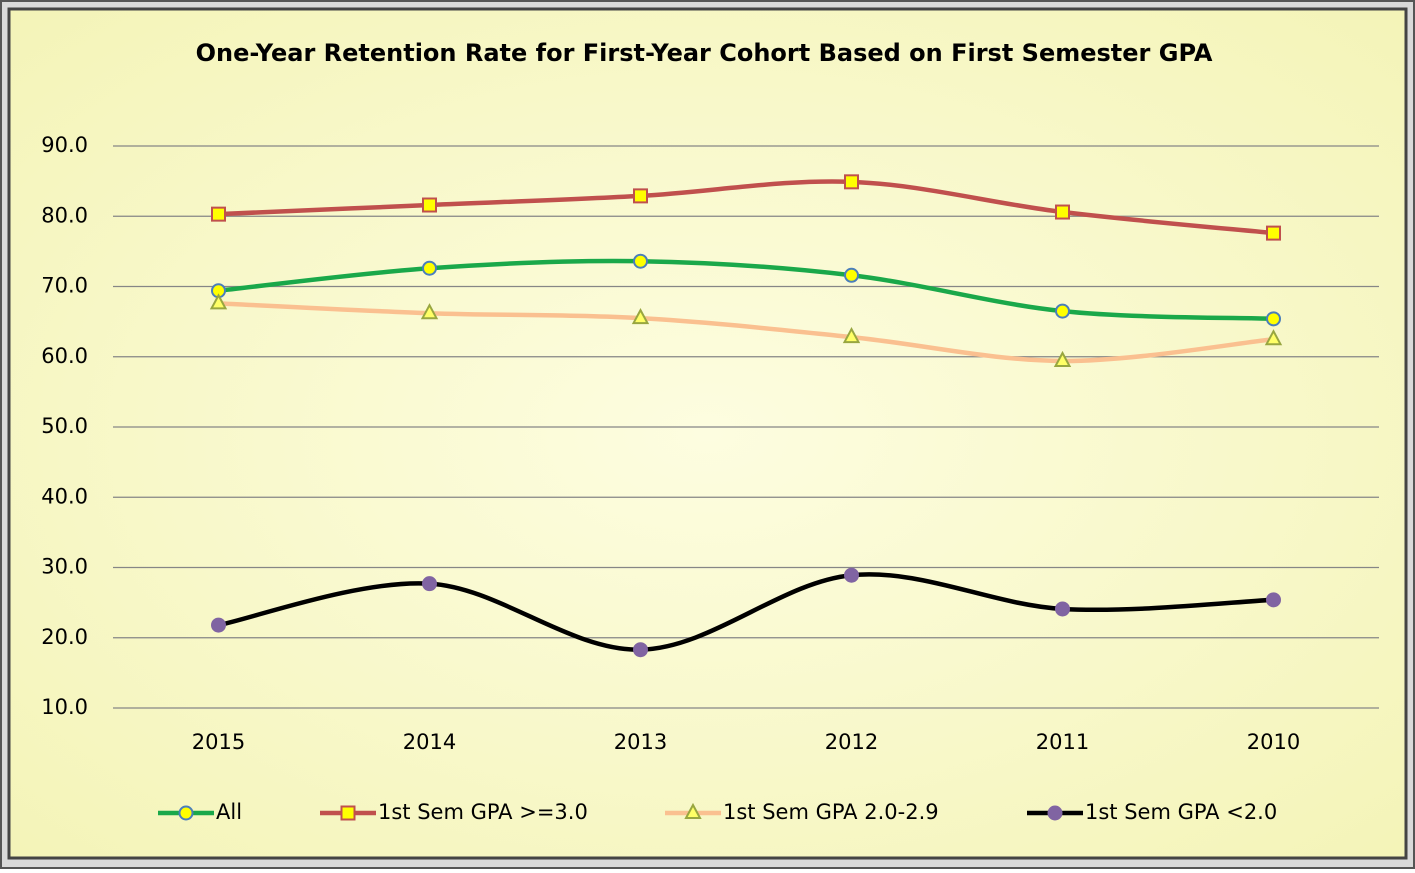  I want to click on legend-label: 1st Sem GPA 2.0-2.9, so click(831, 812).